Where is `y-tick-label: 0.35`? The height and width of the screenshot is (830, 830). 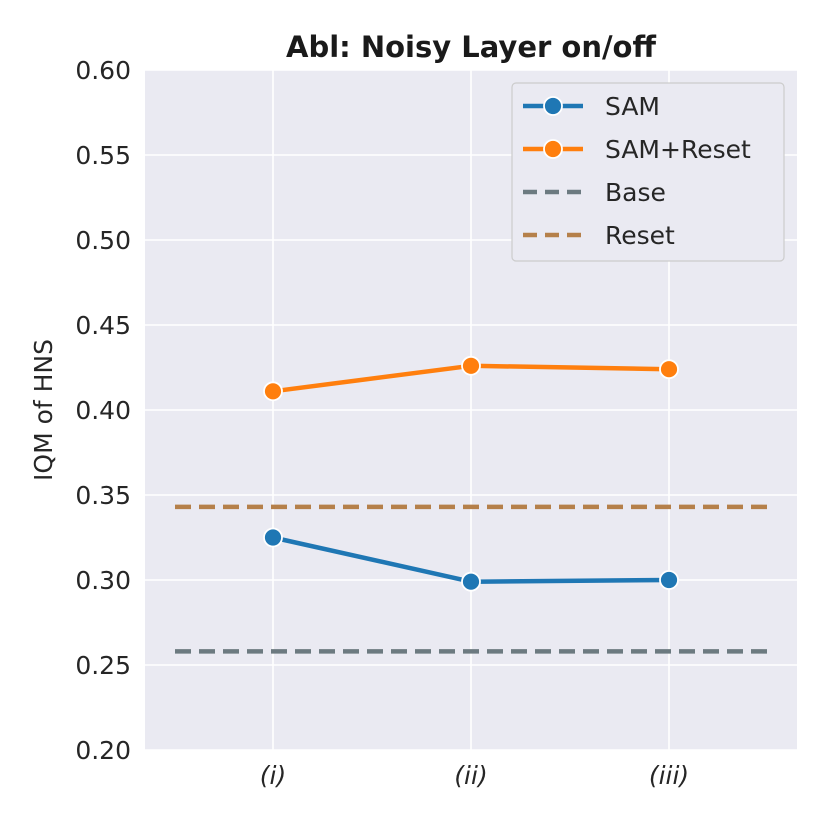
y-tick-label: 0.35 is located at coordinates (103, 495).